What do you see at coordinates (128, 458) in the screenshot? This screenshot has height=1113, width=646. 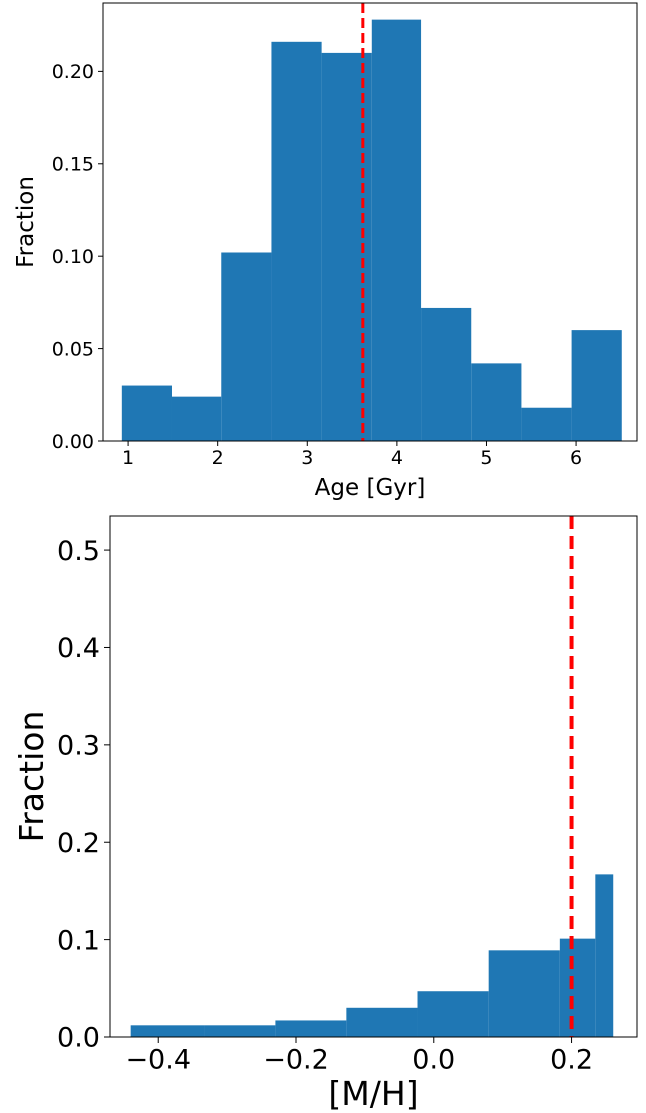 I see `x-tick-label: 1` at bounding box center [128, 458].